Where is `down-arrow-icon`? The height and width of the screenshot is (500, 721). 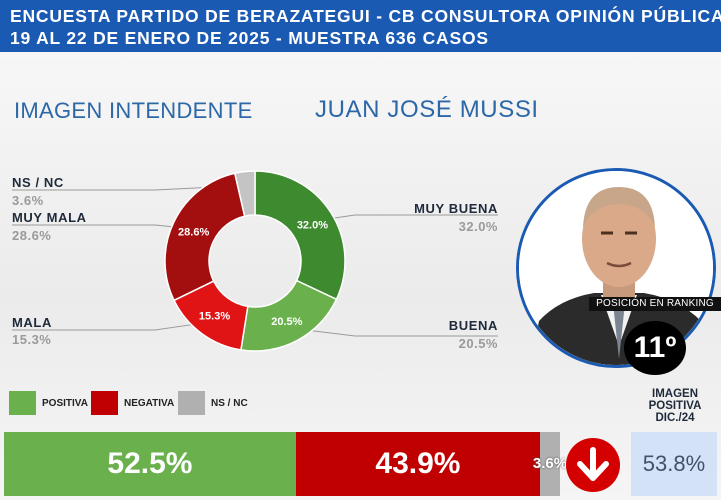
down-arrow-icon is located at coordinates (593, 465).